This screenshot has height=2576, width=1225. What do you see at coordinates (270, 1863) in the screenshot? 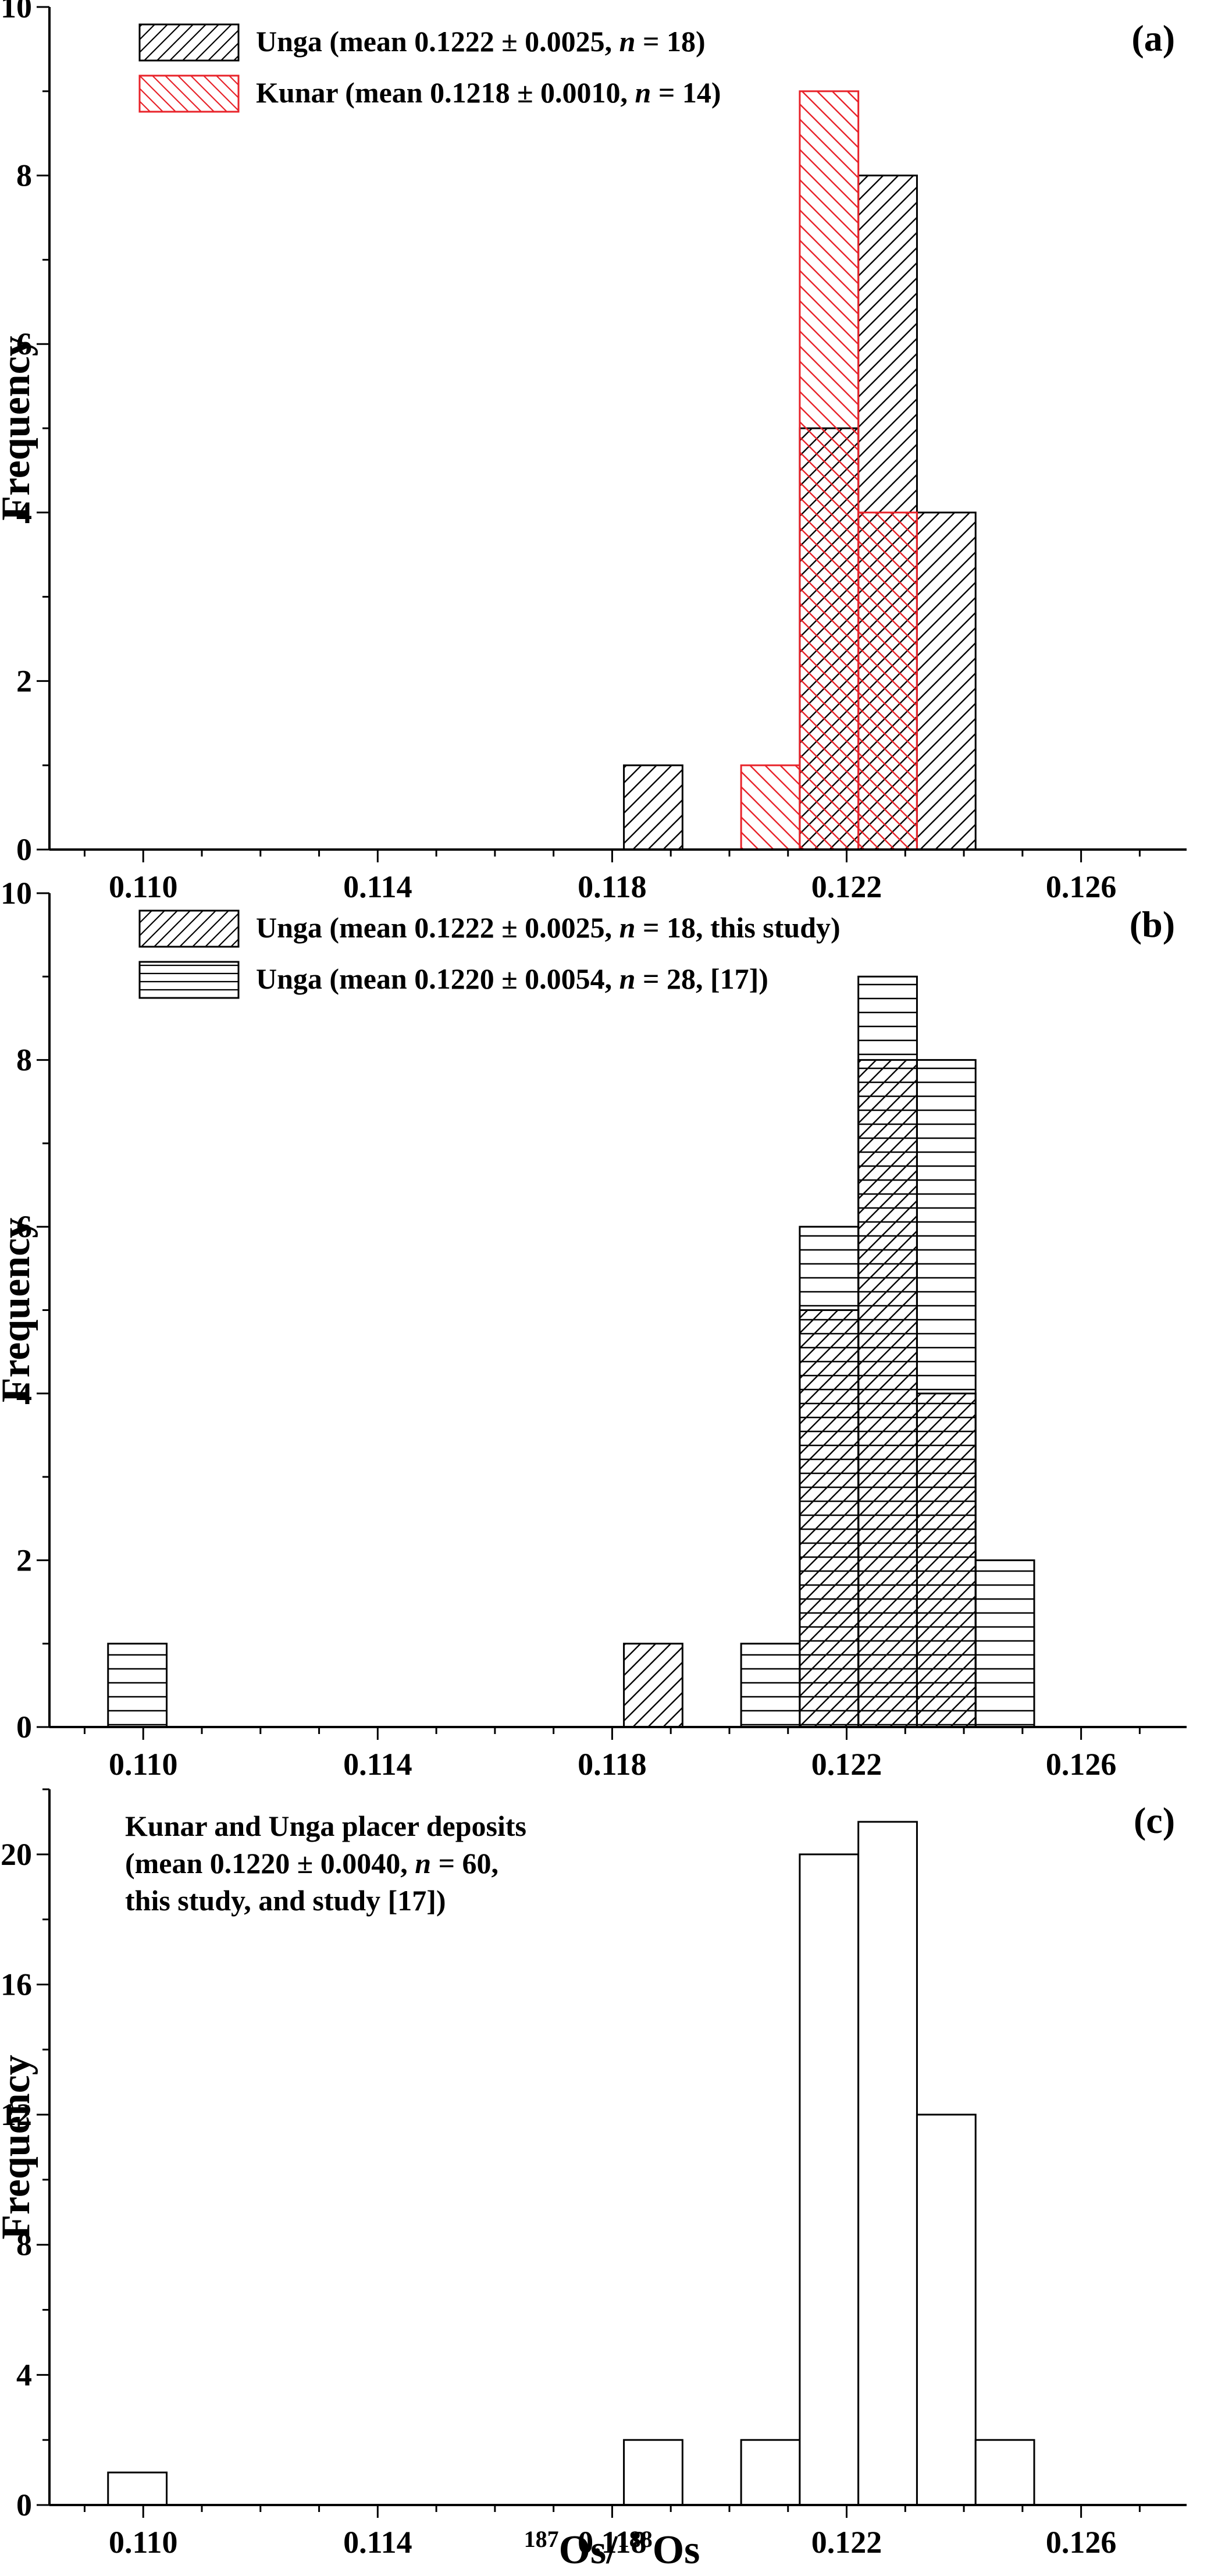
I see `annotation-prefix: (mean 0.1220 ± 0.0040,` at bounding box center [270, 1863].